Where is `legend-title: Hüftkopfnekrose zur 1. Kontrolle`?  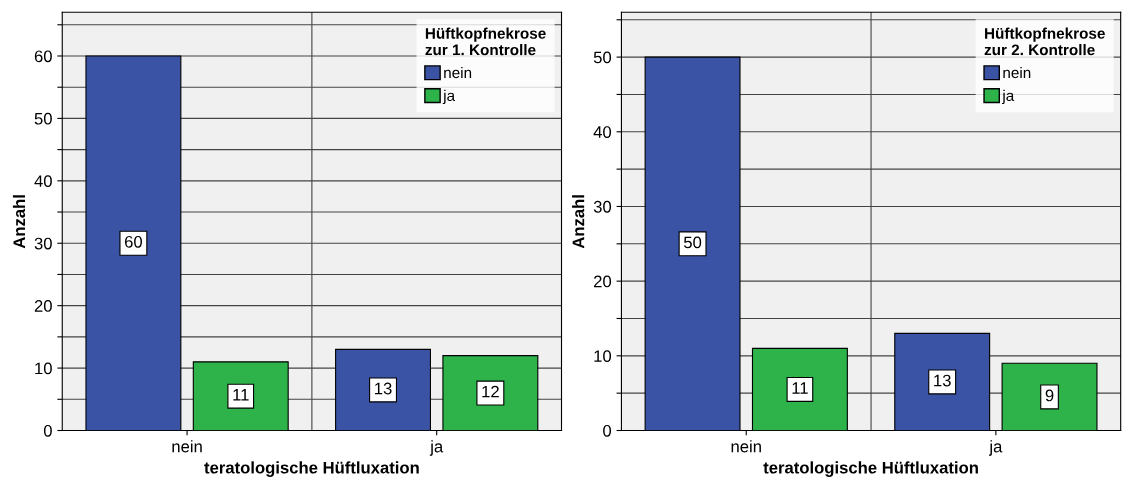
legend-title: Hüftkopfnekrose zur 1. Kontrolle is located at coordinates (485, 41).